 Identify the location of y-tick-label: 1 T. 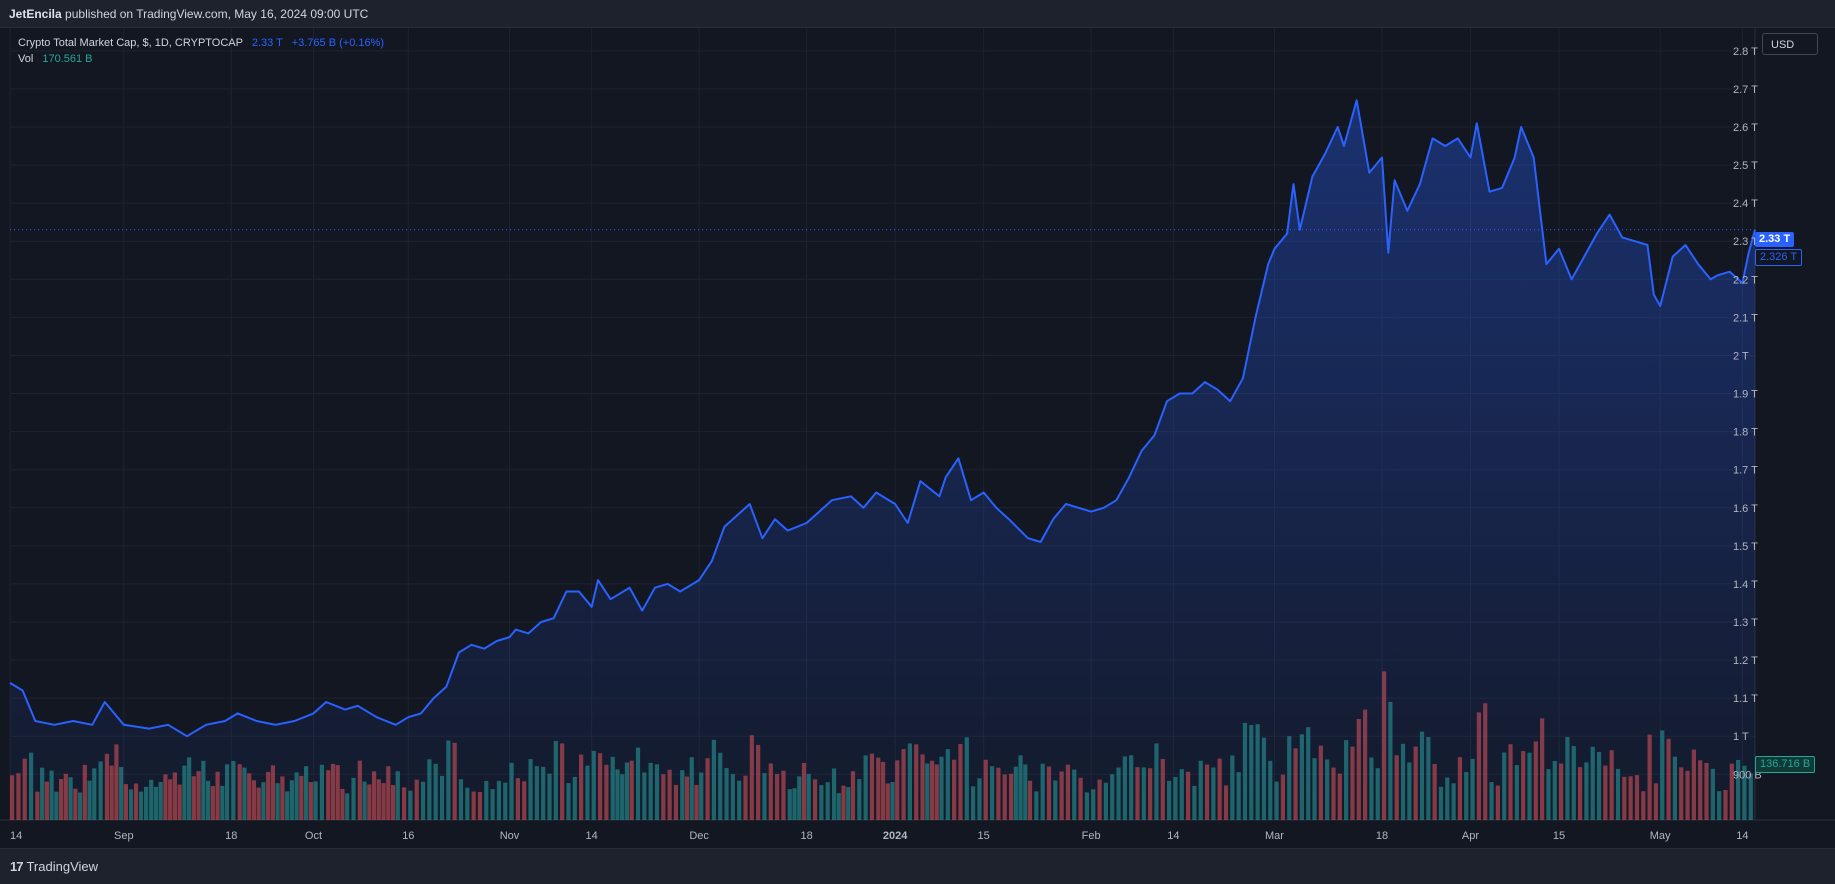
(1741, 737).